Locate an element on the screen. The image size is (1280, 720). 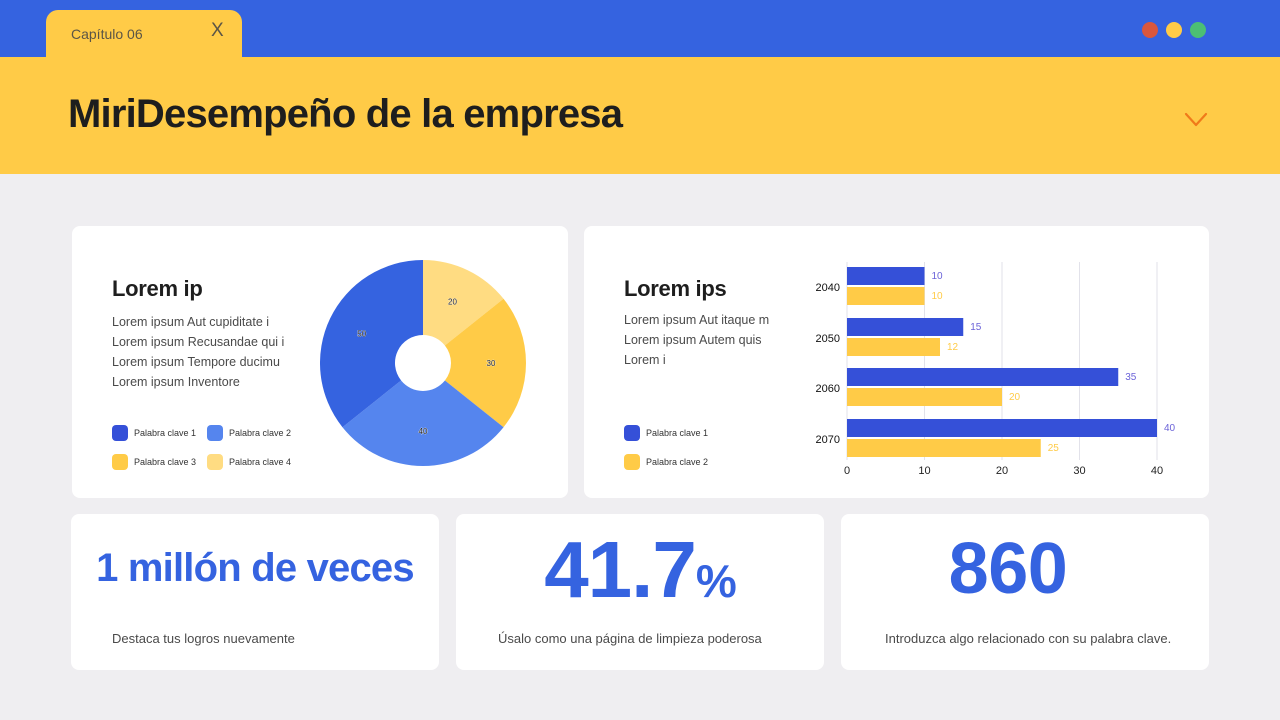
y-category-label: 2050 is located at coordinates (828, 339).